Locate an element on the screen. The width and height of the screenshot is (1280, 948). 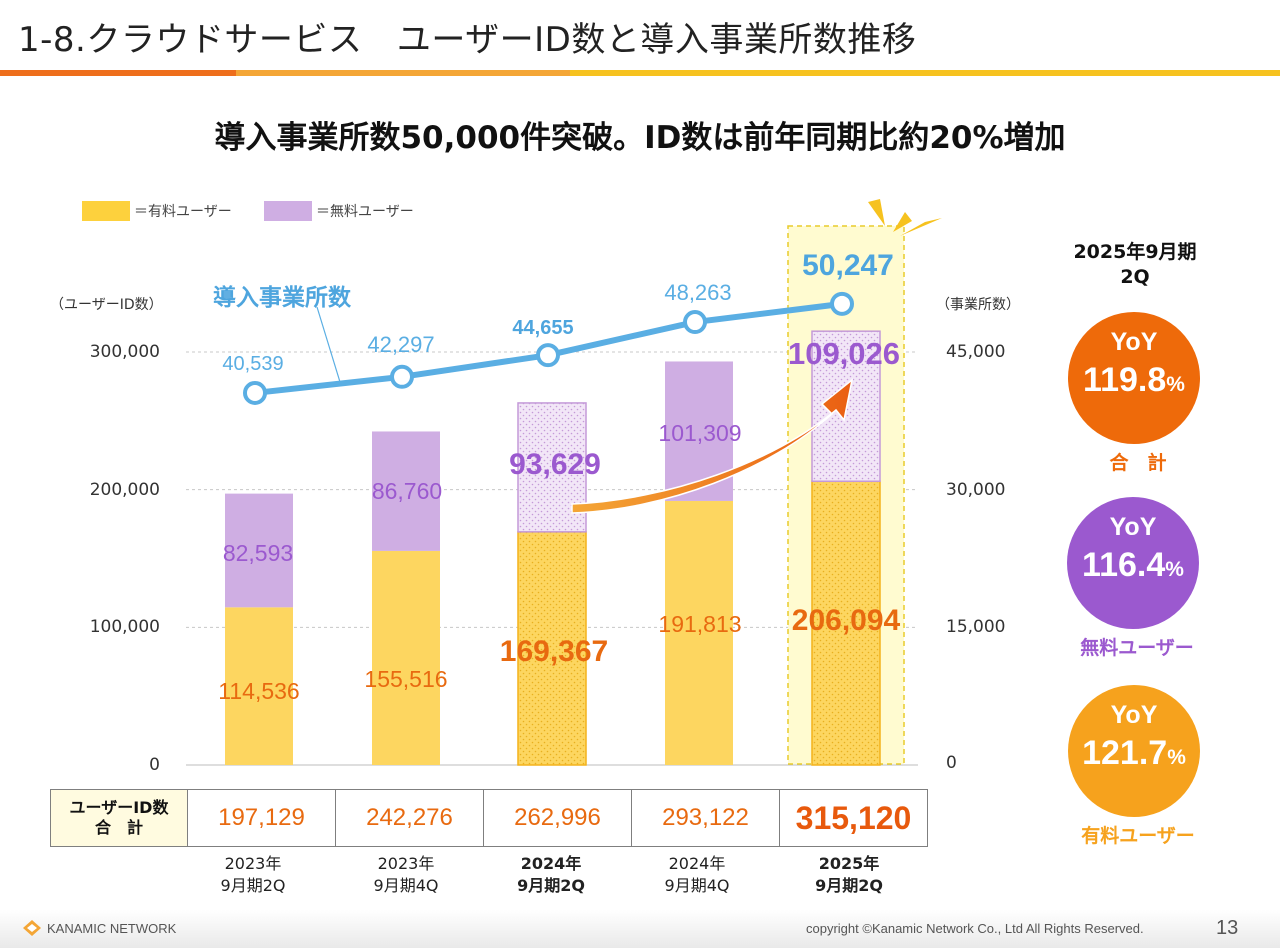
free-value-label: 101,309 is located at coordinates (699, 433).